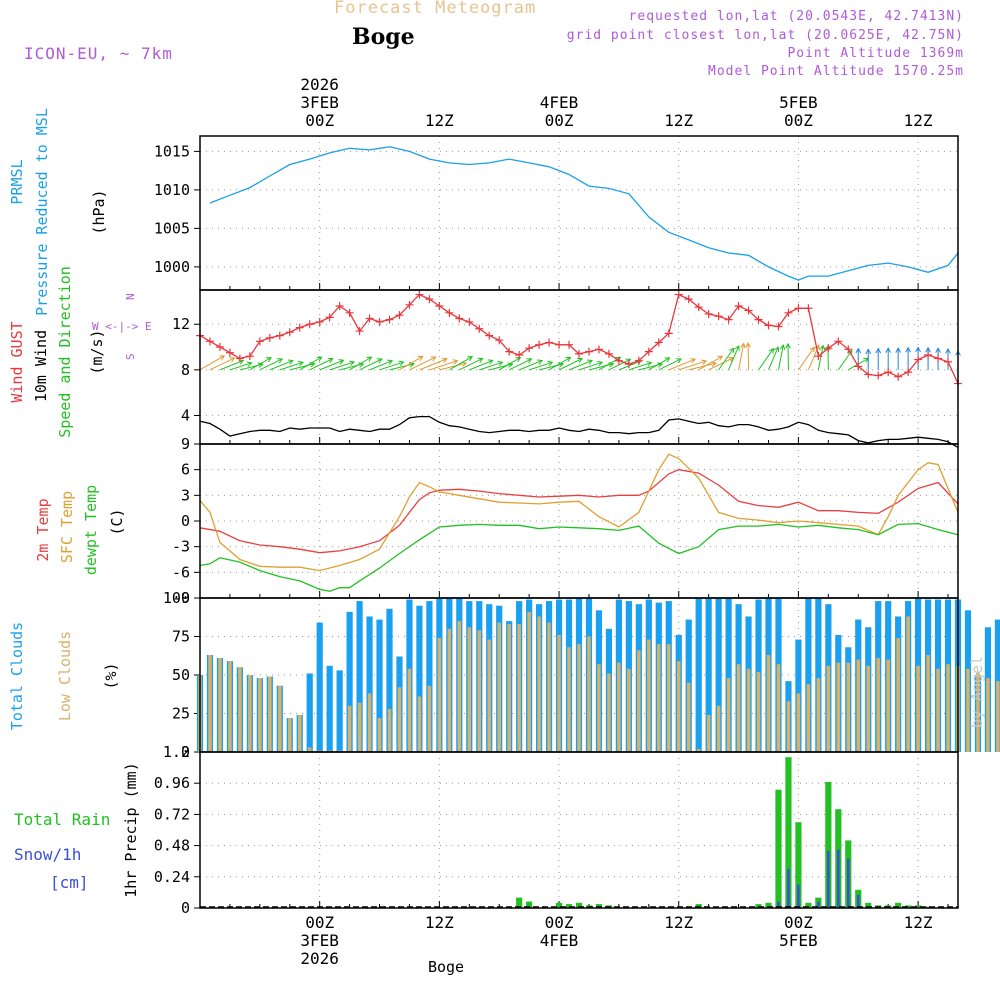 The height and width of the screenshot is (1000, 1000). Describe the element at coordinates (918, 120) in the screenshot. I see `top-time-label: 12Z` at that location.